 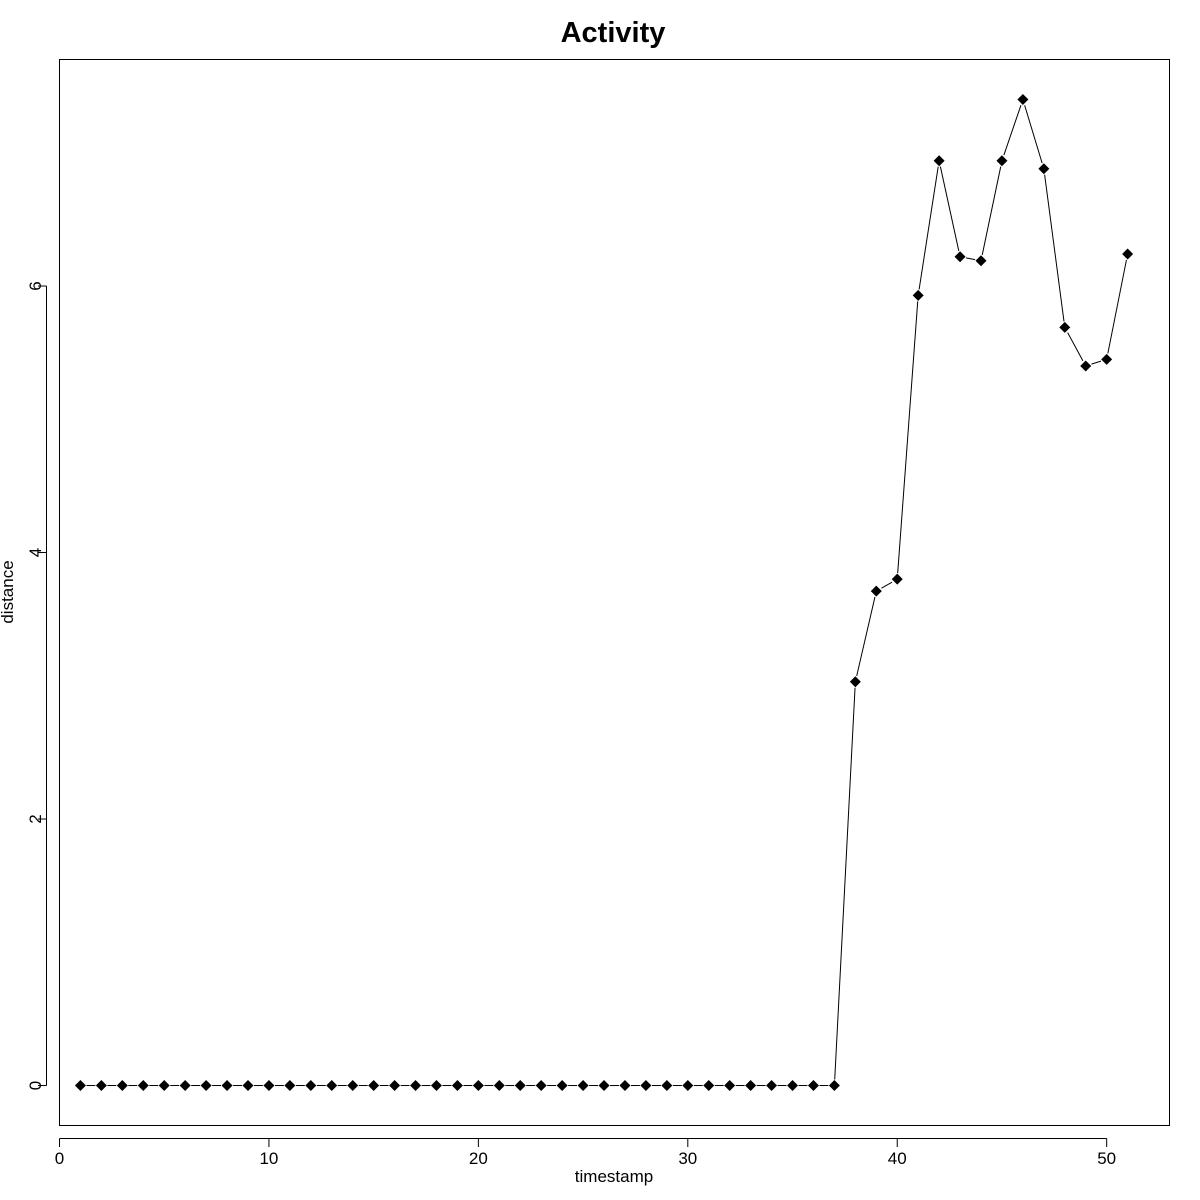 What do you see at coordinates (585, 1153) in the screenshot?
I see `x-axis: 0 10 20 30 40 50` at bounding box center [585, 1153].